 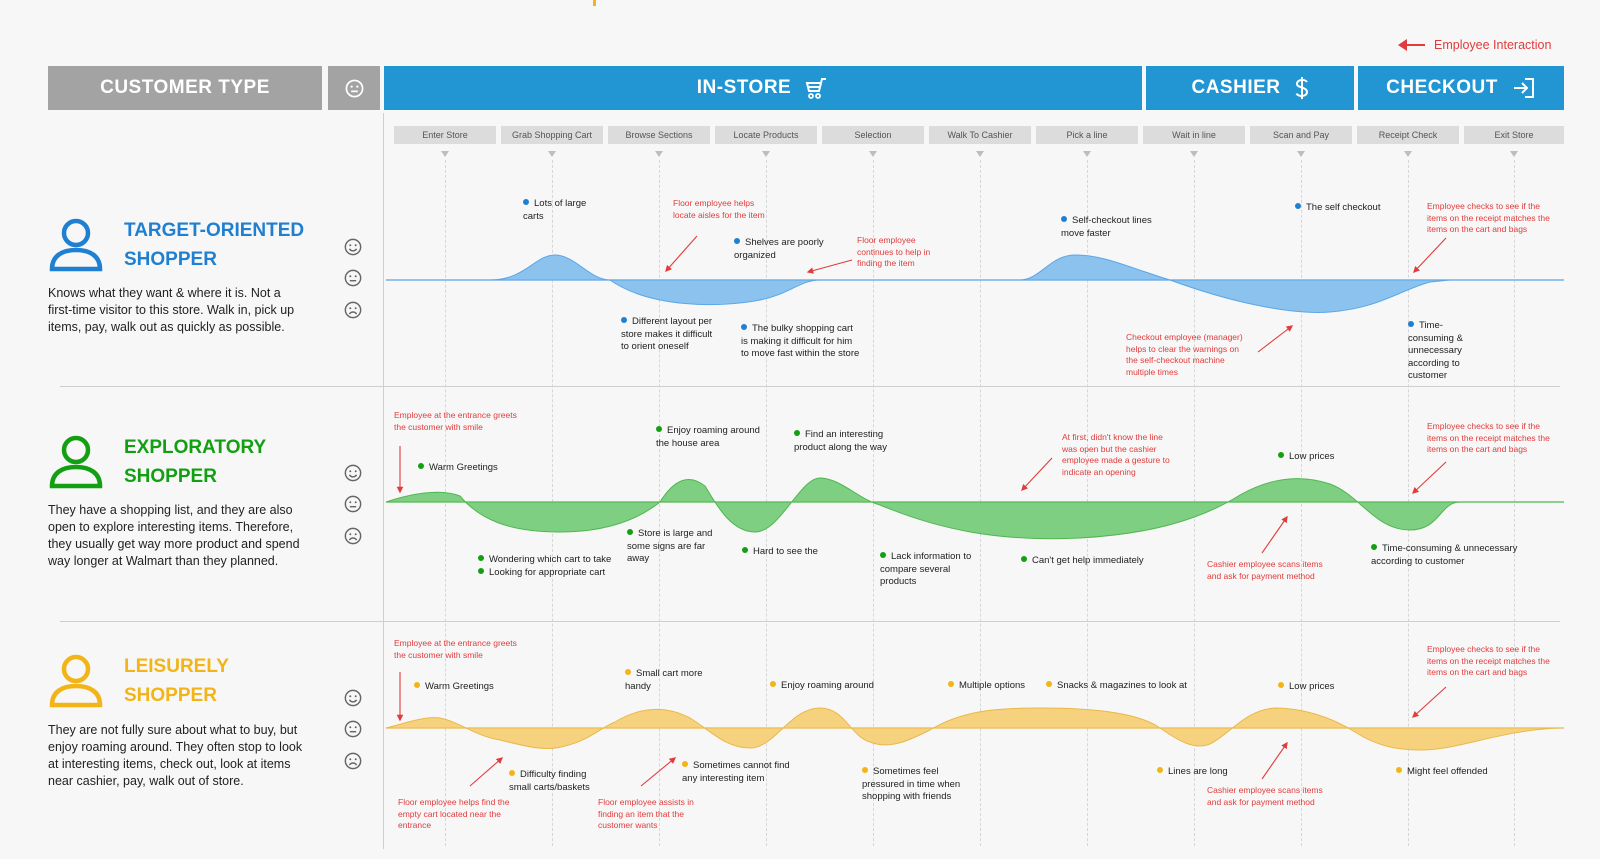 I want to click on exit-icon, so click(x=1523, y=88).